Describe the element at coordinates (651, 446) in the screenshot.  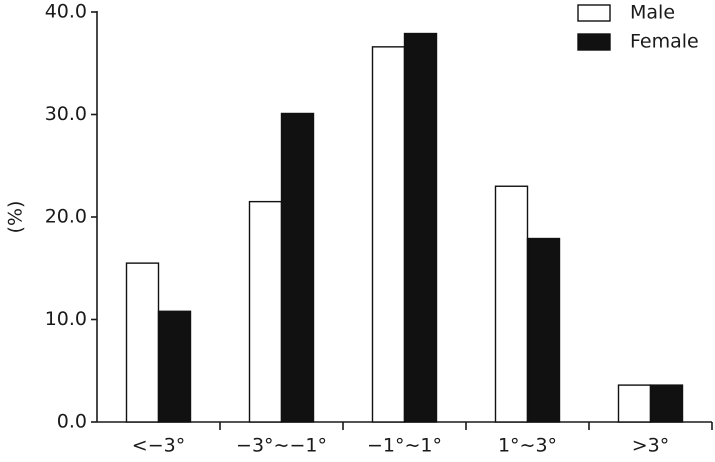
I see `x-tick-label: >3°` at that location.